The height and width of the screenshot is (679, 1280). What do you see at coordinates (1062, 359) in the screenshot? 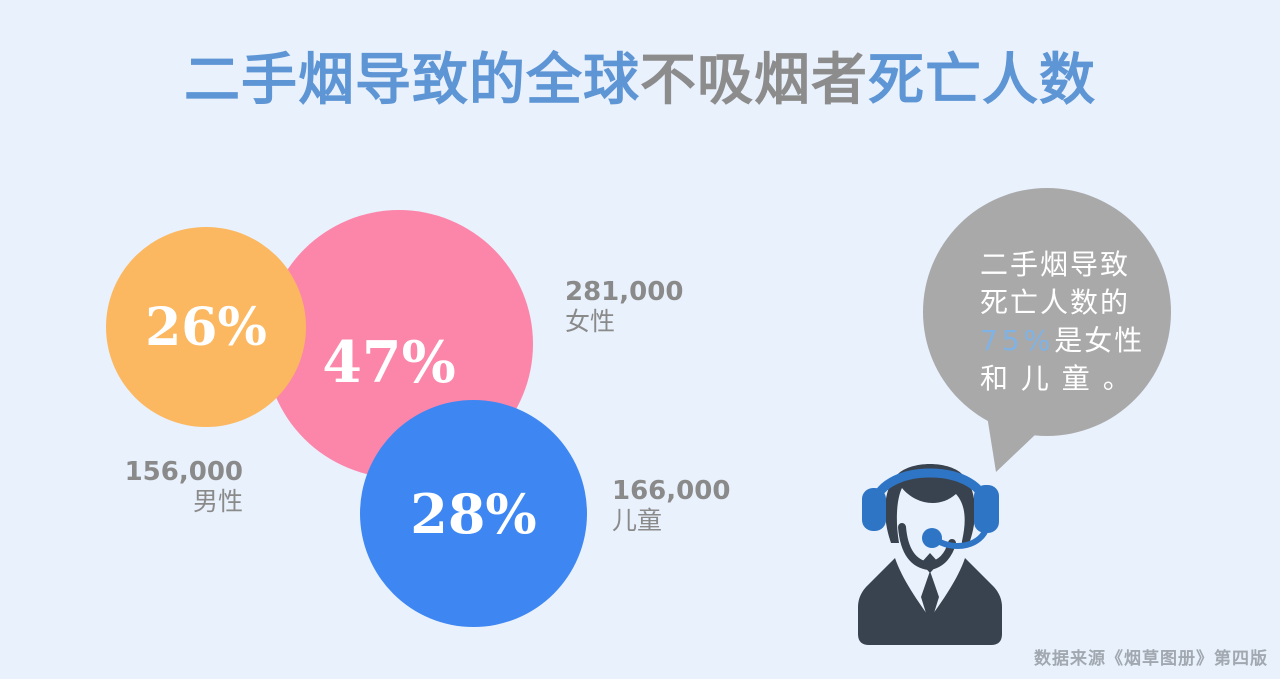
I see `callout-post-text: 是女性 和 儿 童 。` at bounding box center [1062, 359].